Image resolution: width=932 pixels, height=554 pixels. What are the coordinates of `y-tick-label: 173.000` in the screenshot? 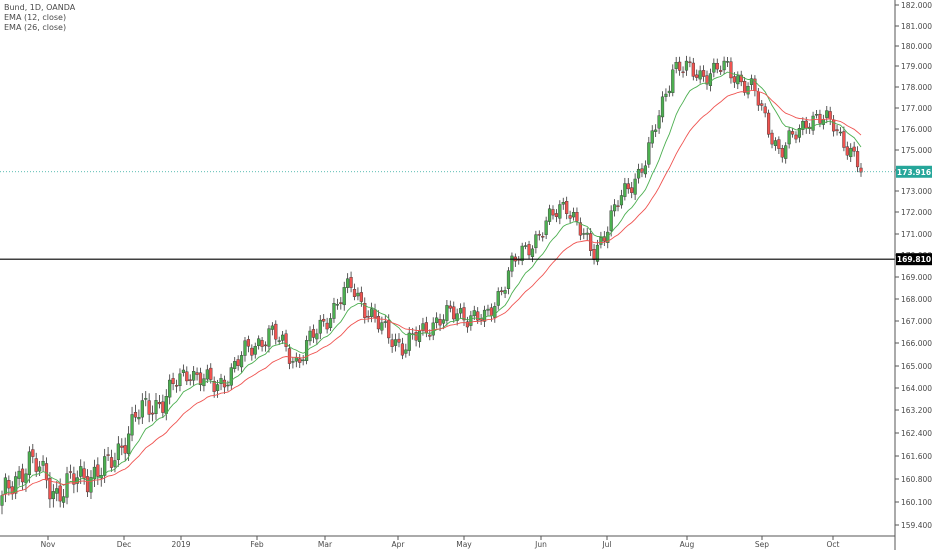 It's located at (916, 191).